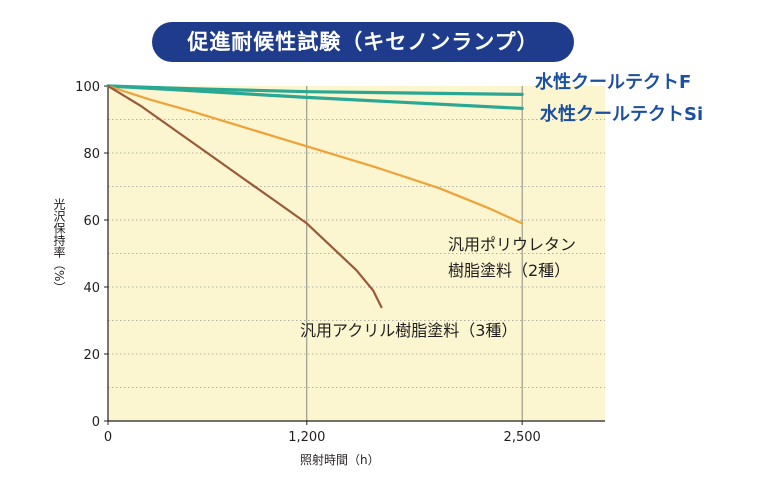  Describe the element at coordinates (59, 246) in the screenshot. I see `y-axis-label: 光沢保持率（%）` at that location.